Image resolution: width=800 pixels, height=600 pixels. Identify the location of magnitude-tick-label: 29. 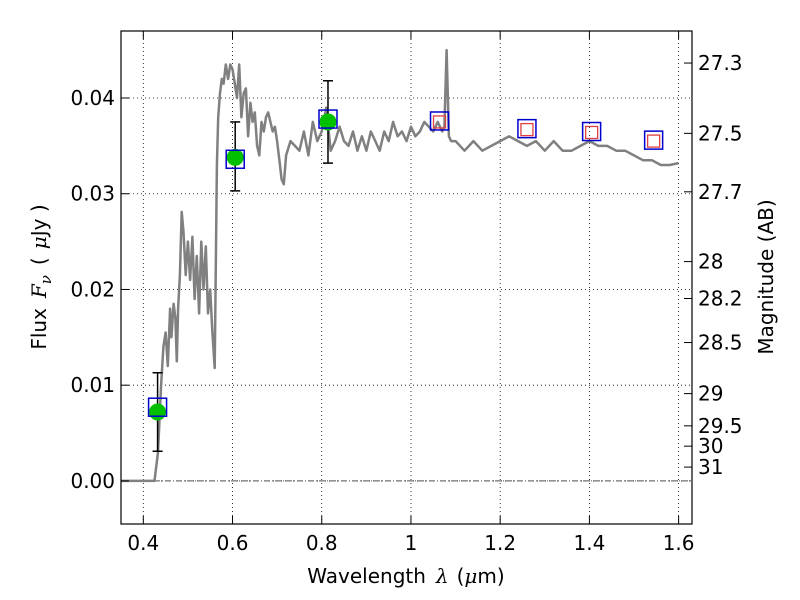
(710, 394).